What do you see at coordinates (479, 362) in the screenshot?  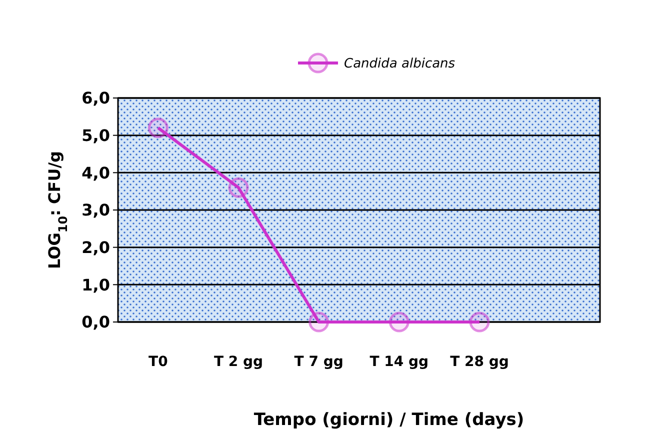 I see `x-tick-label: T 28 gg` at bounding box center [479, 362].